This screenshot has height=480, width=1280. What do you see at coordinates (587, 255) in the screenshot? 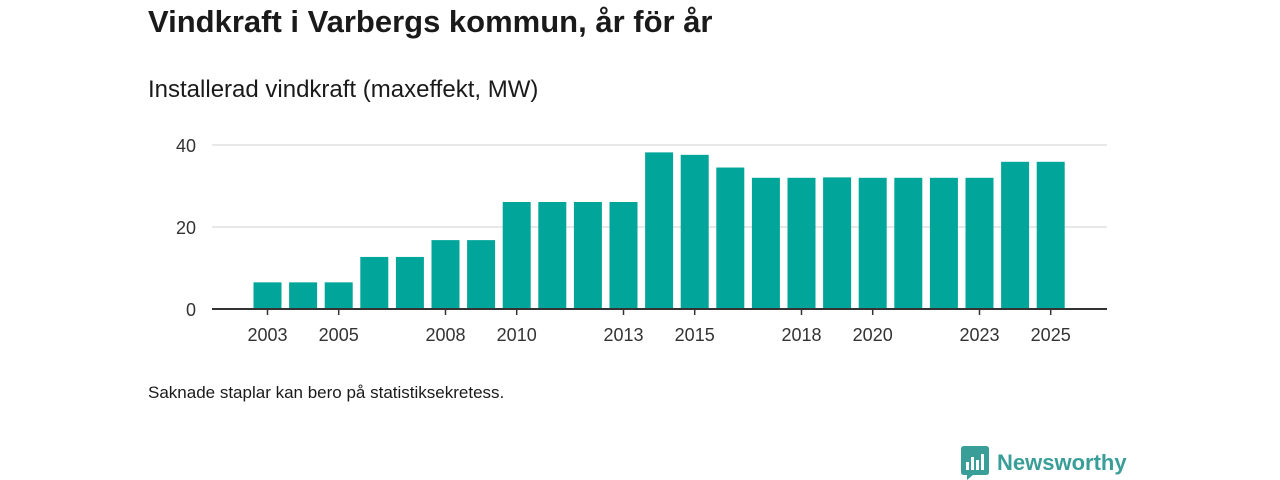
I see `bar-2012` at bounding box center [587, 255].